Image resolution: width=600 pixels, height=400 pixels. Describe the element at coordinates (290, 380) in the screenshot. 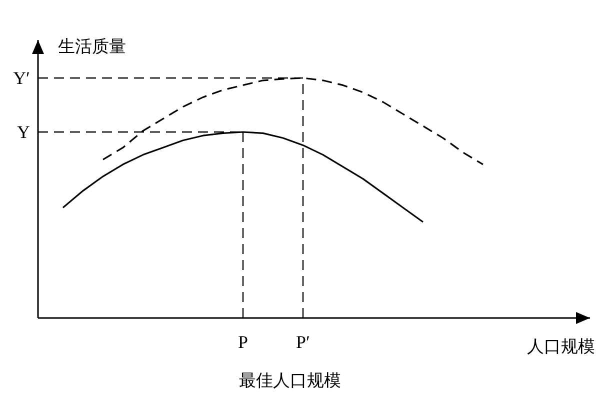

I see `text: 最佳人口规模` at that location.